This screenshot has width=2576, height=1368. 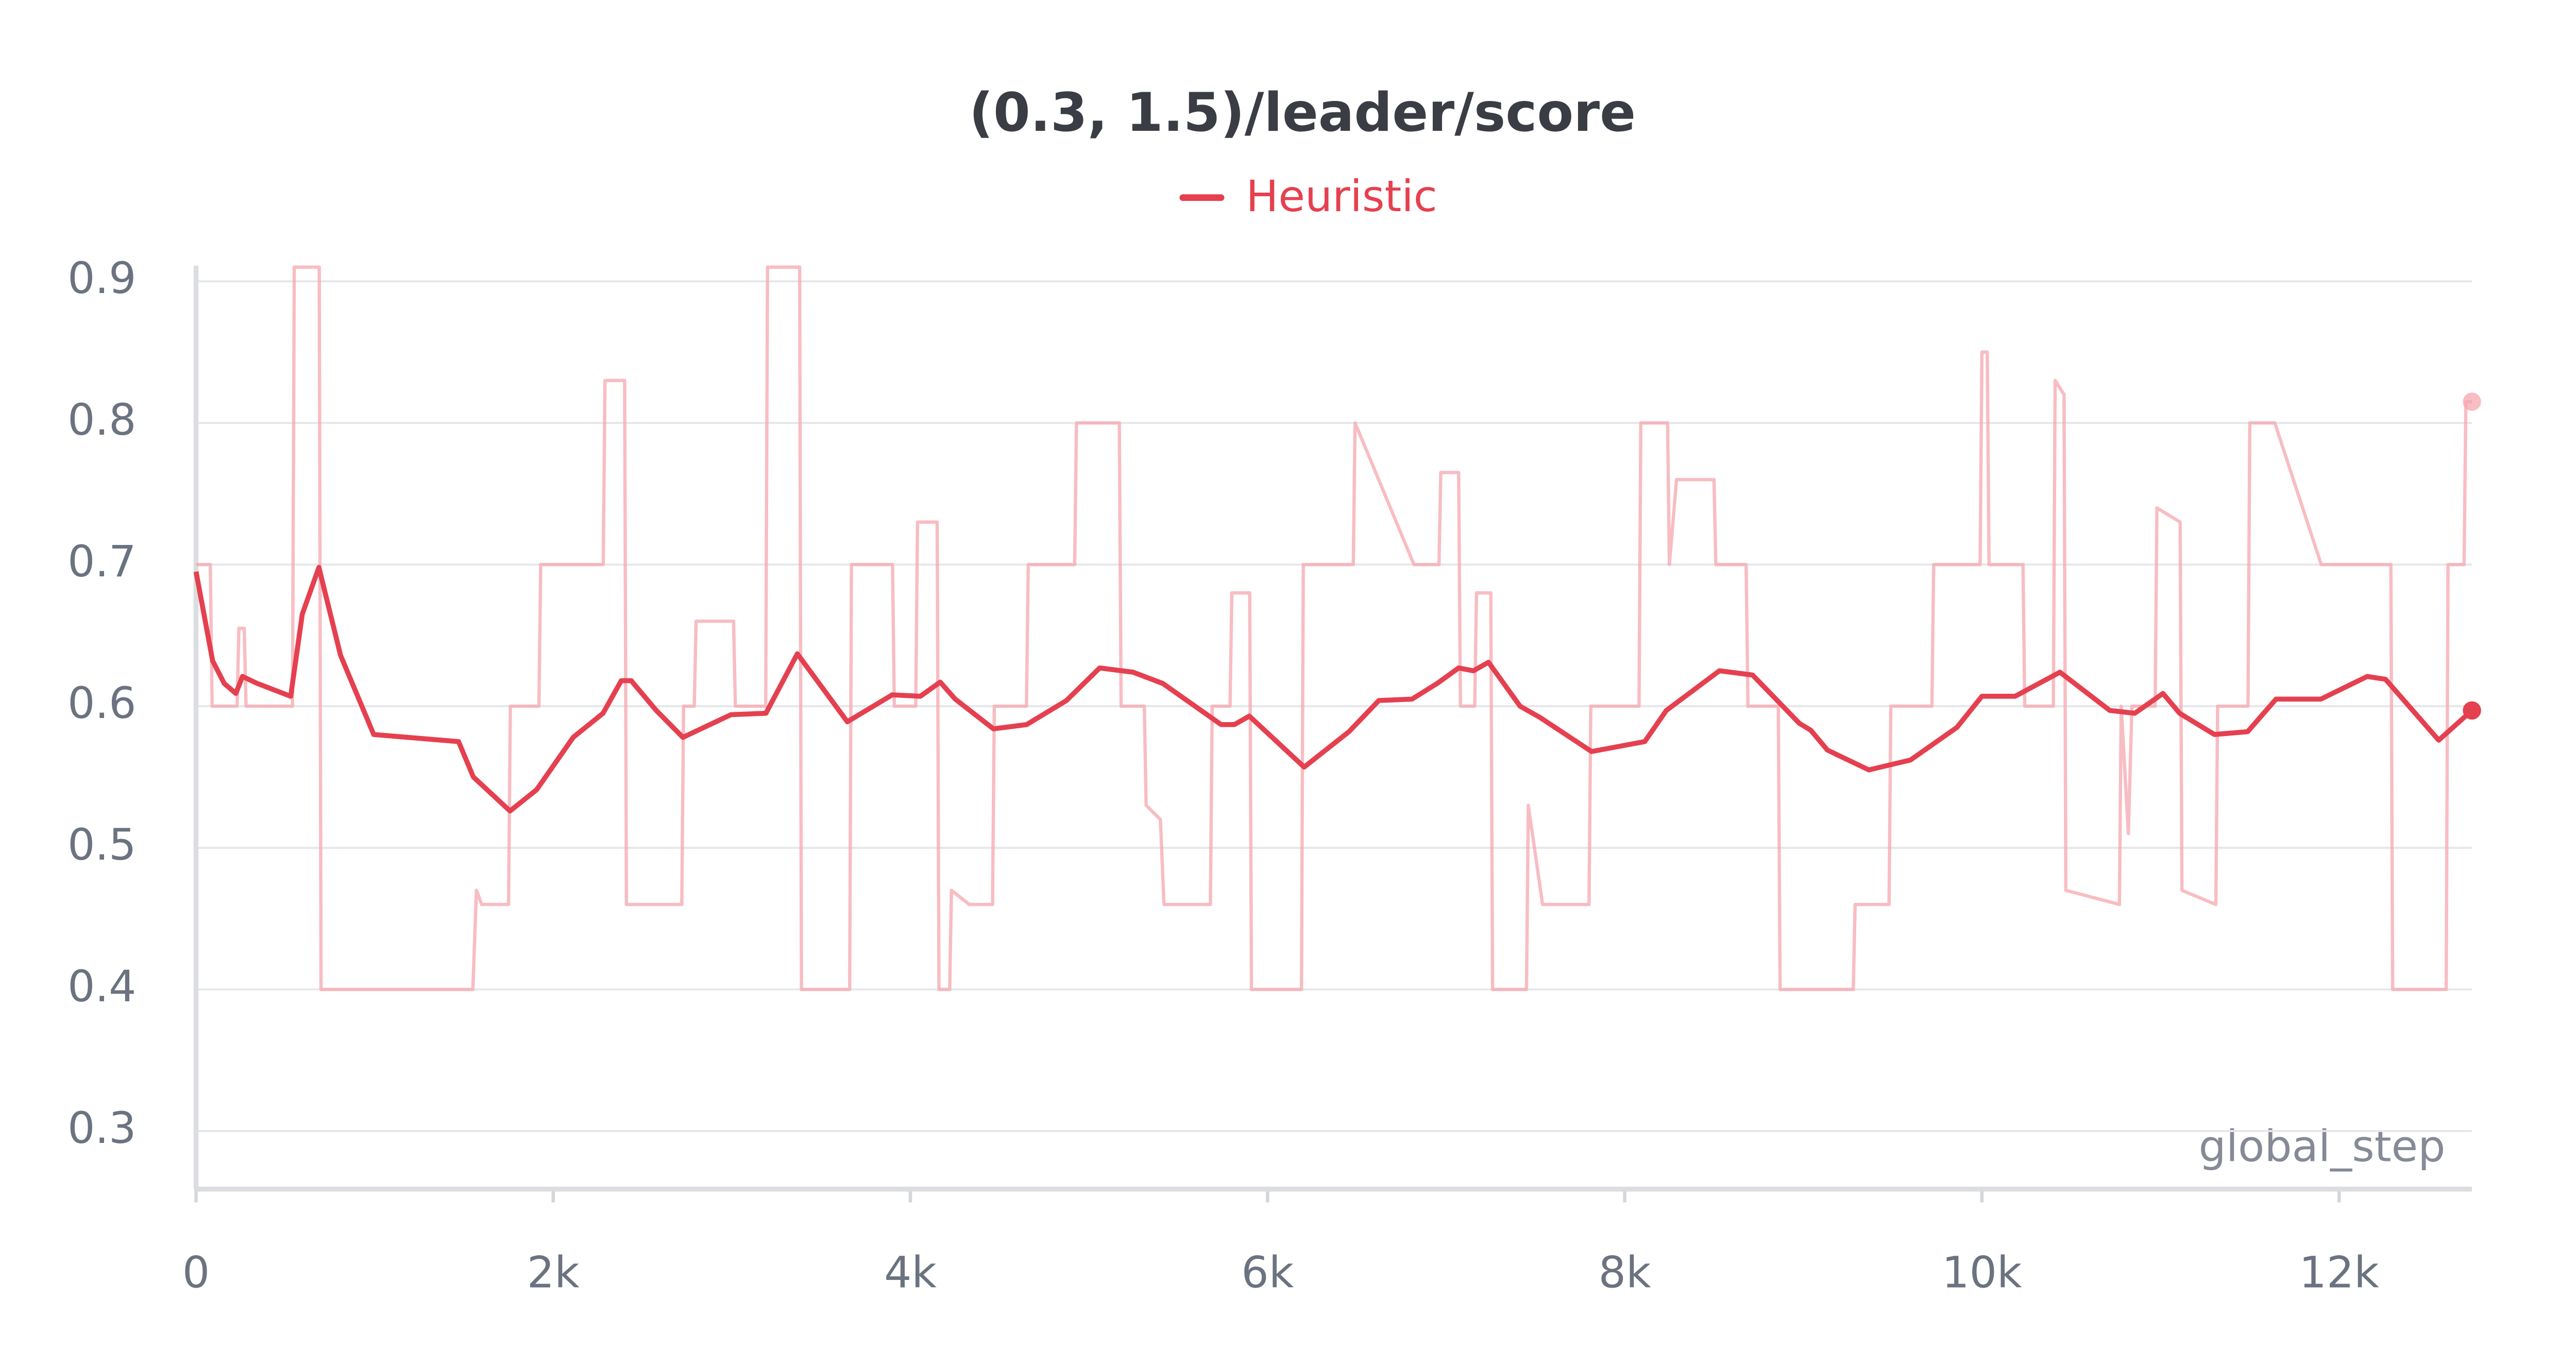 What do you see at coordinates (2472, 710) in the screenshot?
I see `series-line-end` at bounding box center [2472, 710].